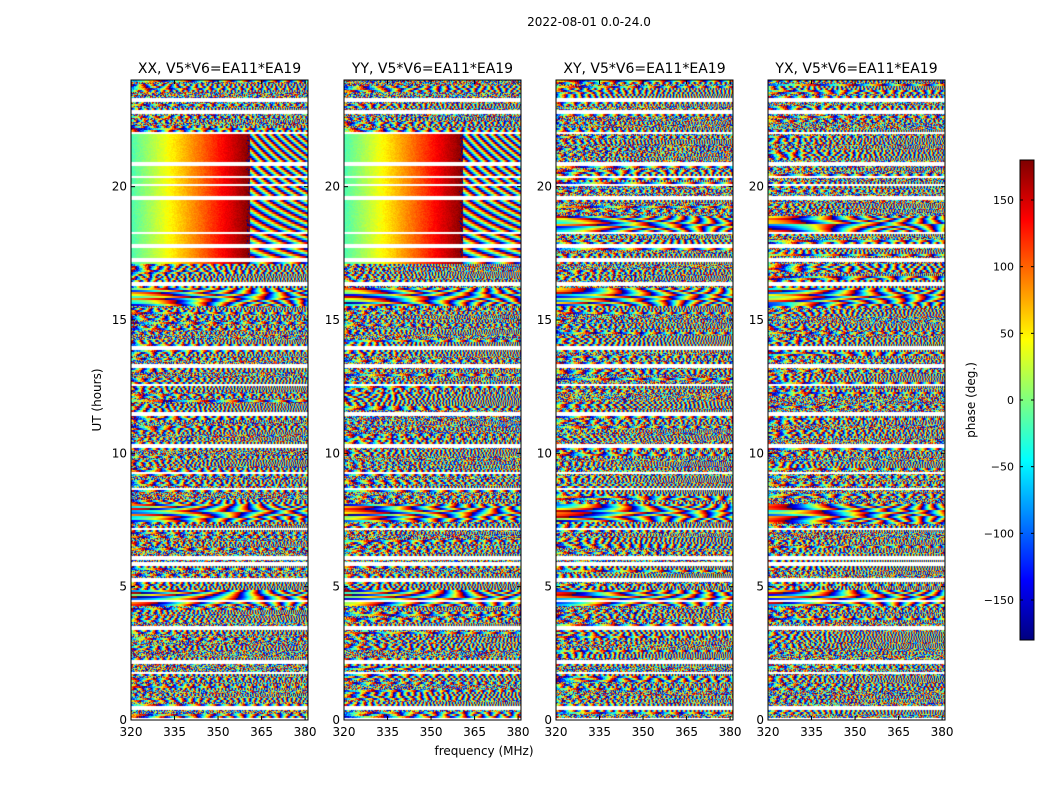 The height and width of the screenshot is (800, 1050). Describe the element at coordinates (589, 22) in the screenshot. I see `figure-suptitle: 2022-08-01 0.0-24.0` at that location.